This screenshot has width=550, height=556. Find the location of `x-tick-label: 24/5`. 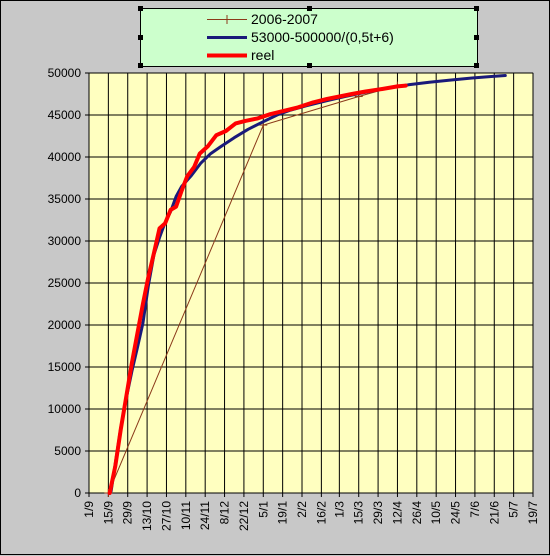

x-tick-label: 24/5 is located at coordinates (456, 513).